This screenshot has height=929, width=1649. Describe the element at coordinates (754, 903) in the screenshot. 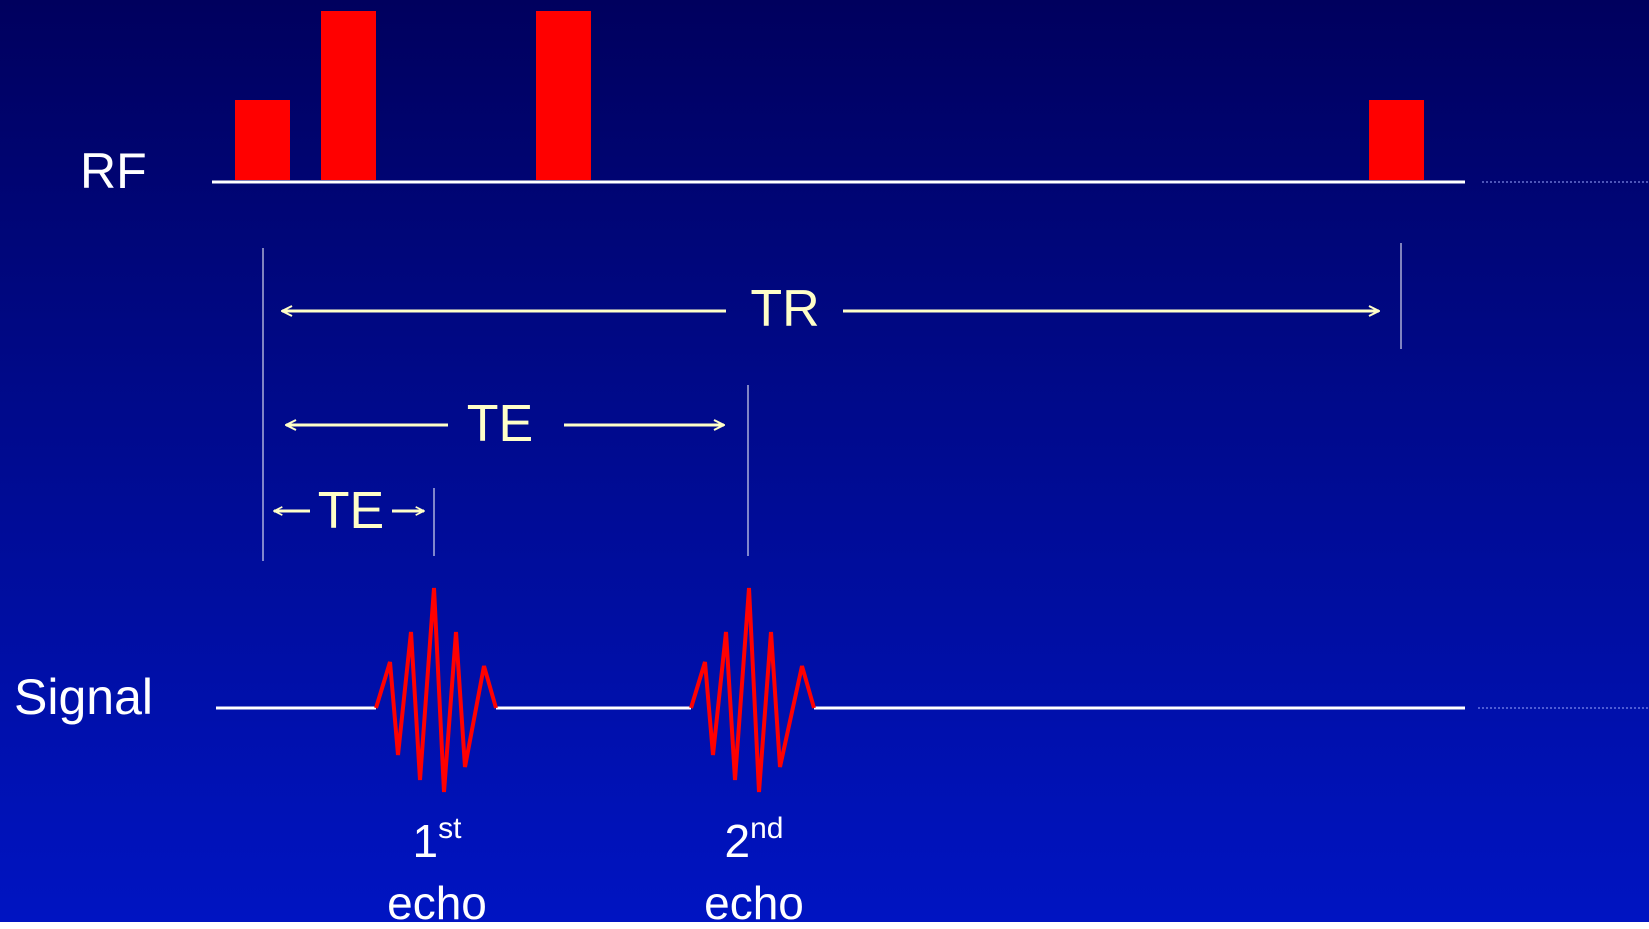

I see `second-echo-word: echo` at that location.